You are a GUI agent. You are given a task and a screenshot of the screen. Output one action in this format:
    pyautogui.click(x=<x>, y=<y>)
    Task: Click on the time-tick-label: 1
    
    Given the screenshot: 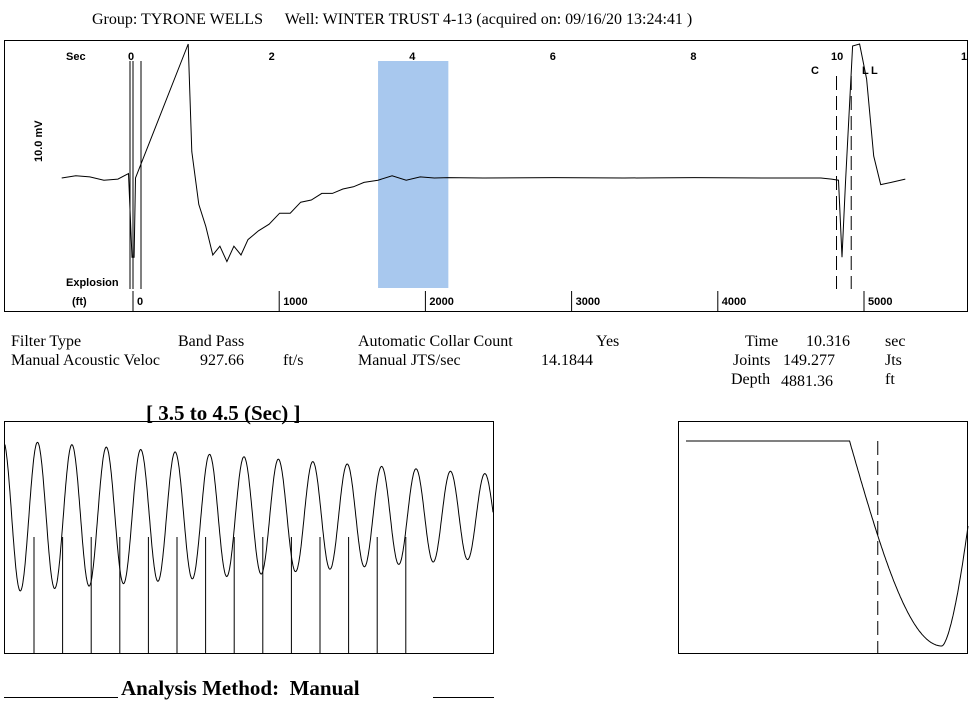 What is the action you would take?
    pyautogui.click(x=964, y=57)
    